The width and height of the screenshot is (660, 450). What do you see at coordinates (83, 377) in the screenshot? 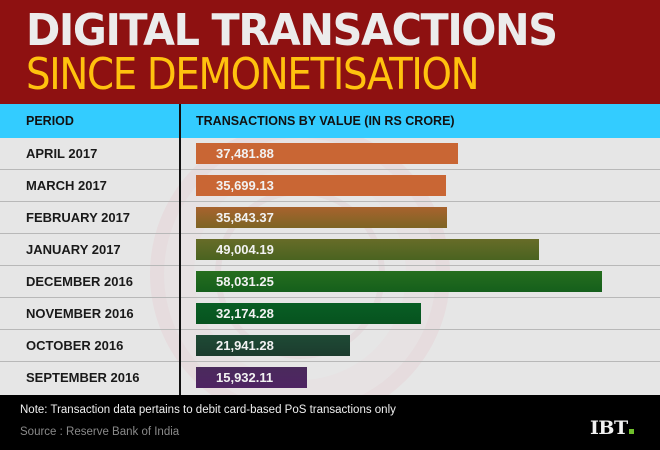
I see `period-label: SEPTEMBER 2016` at bounding box center [83, 377].